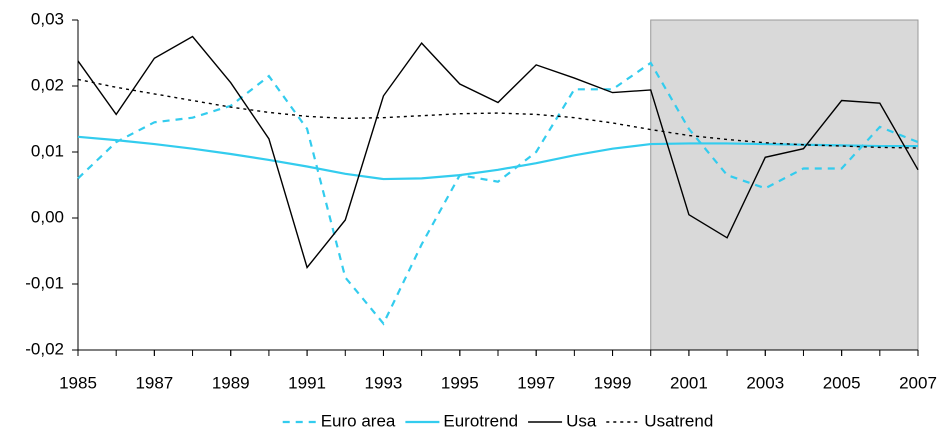  What do you see at coordinates (44, 282) in the screenshot?
I see `y-tick-label: -0,01` at bounding box center [44, 282].